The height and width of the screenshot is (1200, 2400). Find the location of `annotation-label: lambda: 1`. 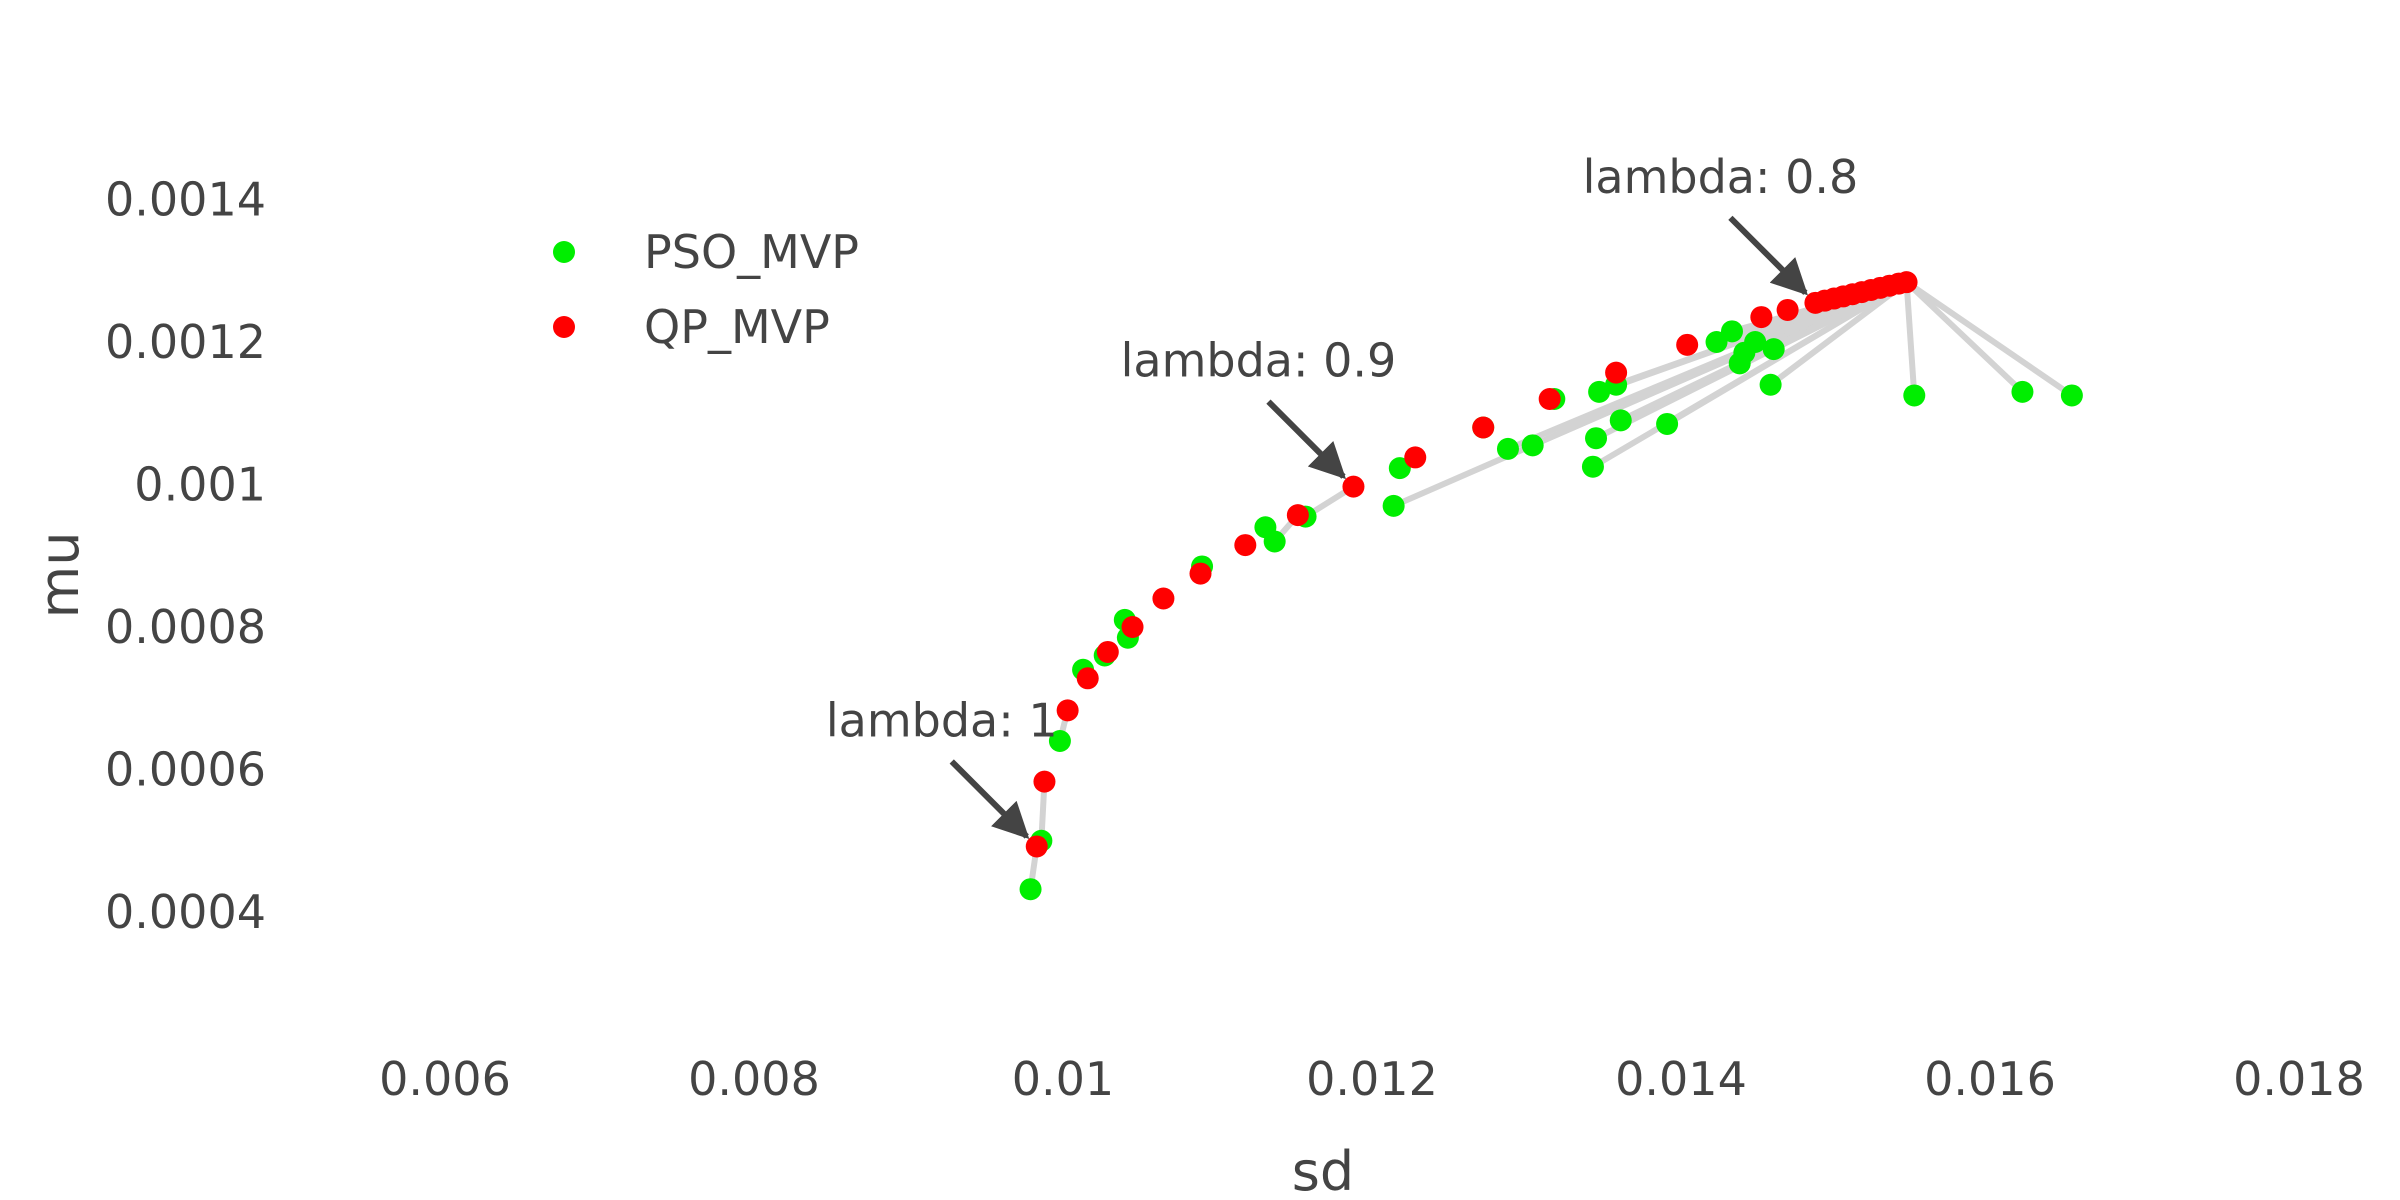

annotation-label: lambda: 1 is located at coordinates (942, 720).